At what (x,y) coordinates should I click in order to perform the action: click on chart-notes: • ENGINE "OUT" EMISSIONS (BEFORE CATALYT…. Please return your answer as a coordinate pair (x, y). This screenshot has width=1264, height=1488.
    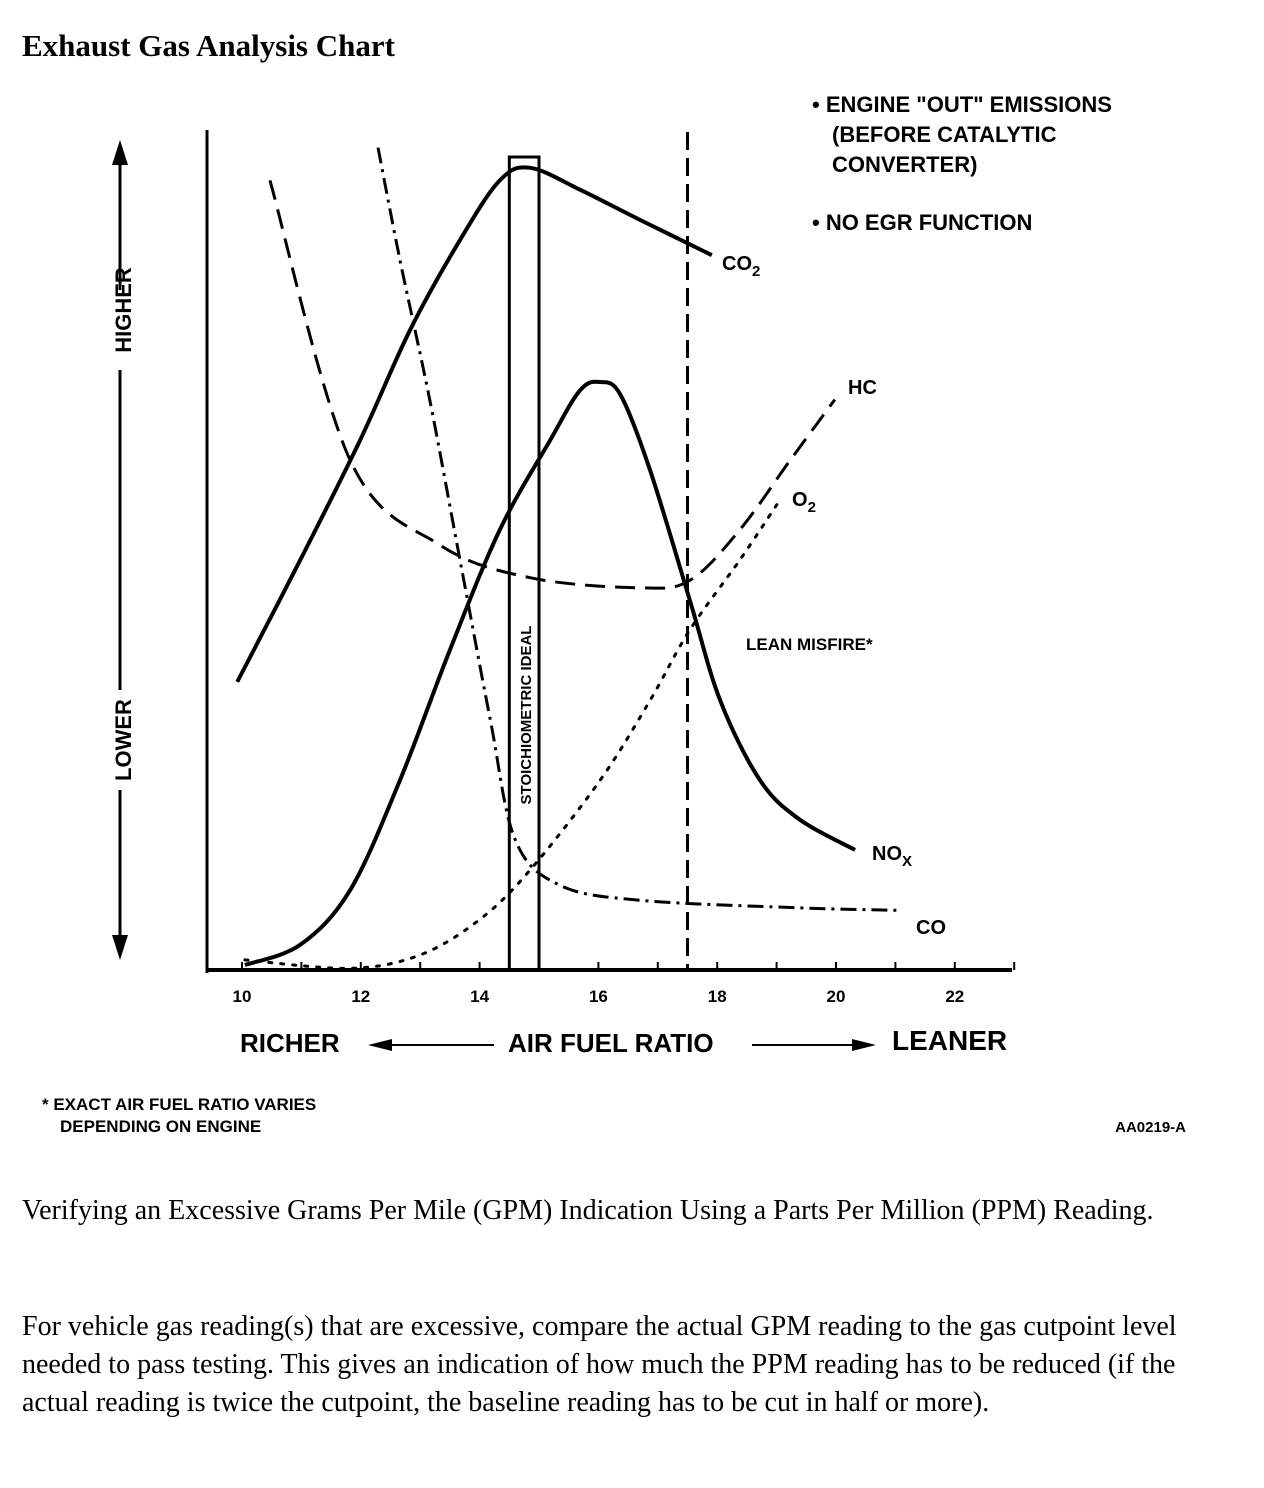
    Looking at the image, I should click on (962, 163).